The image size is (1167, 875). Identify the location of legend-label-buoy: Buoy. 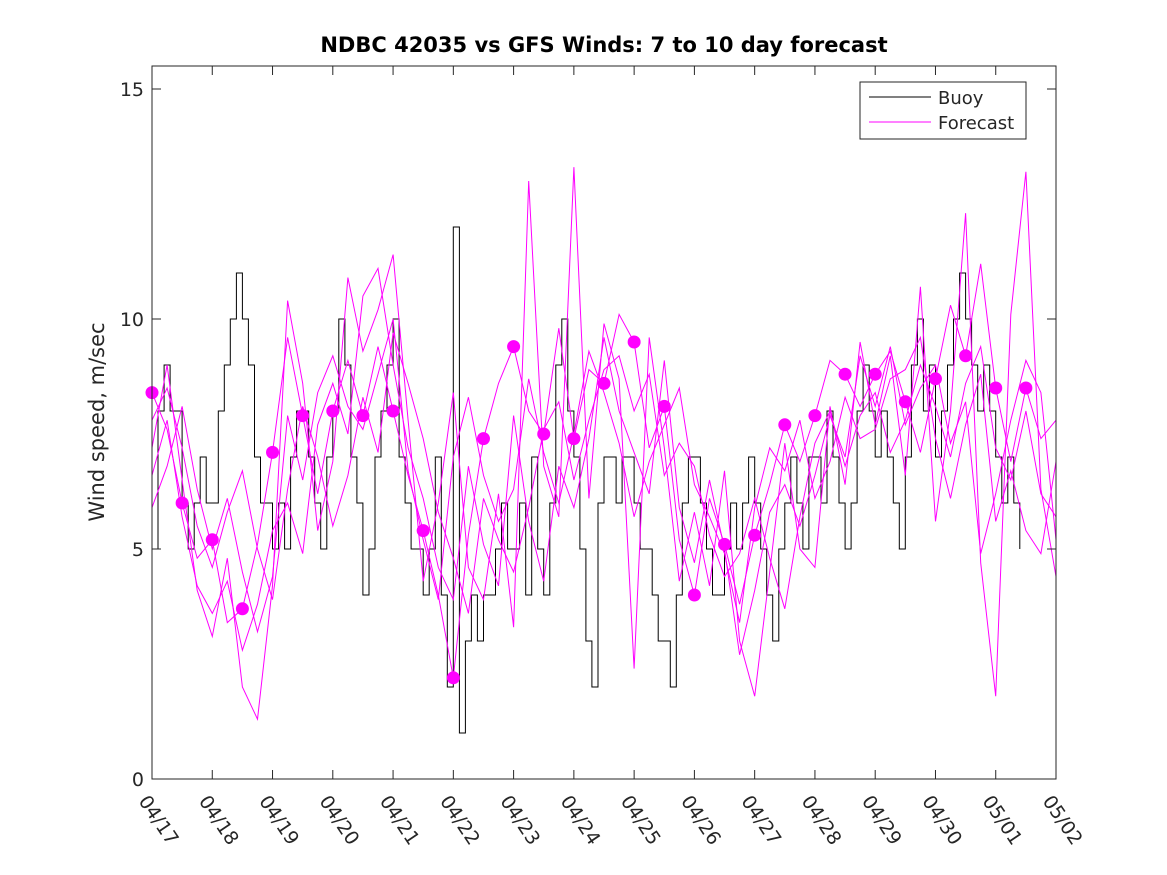
(961, 98).